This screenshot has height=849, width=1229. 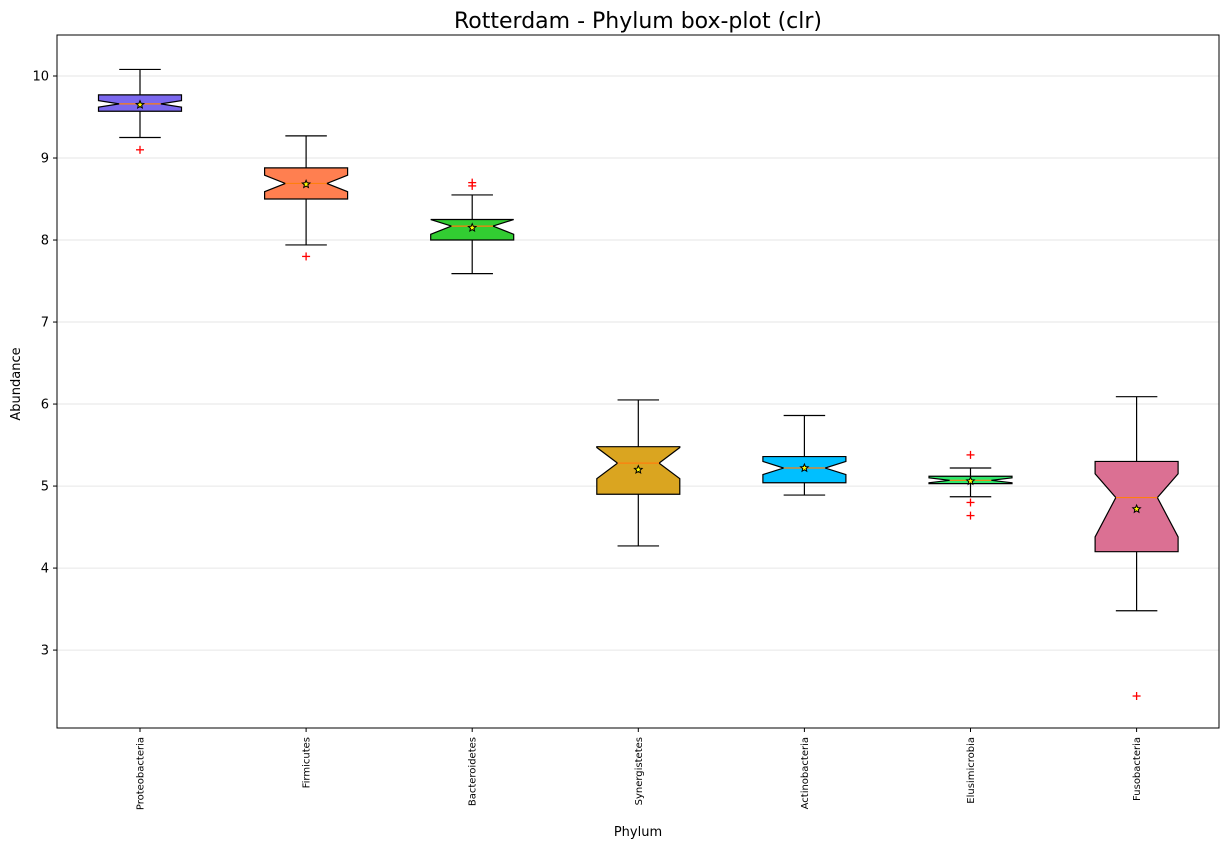 I want to click on y-axis-label: Abundance, so click(x=16, y=383).